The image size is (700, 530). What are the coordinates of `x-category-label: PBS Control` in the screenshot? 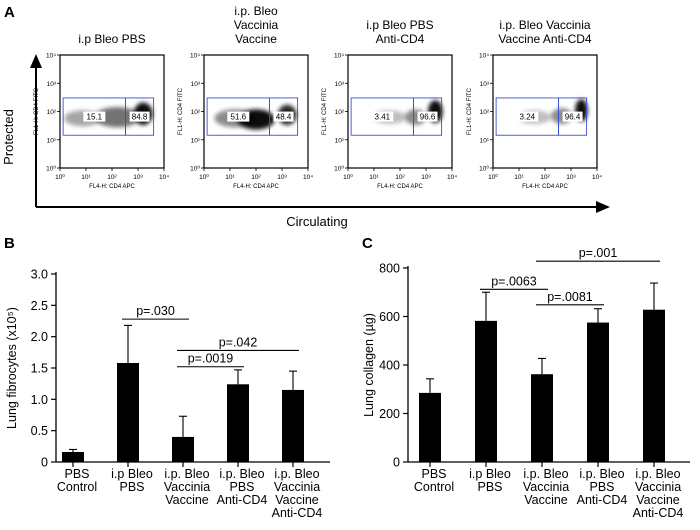 It's located at (434, 480).